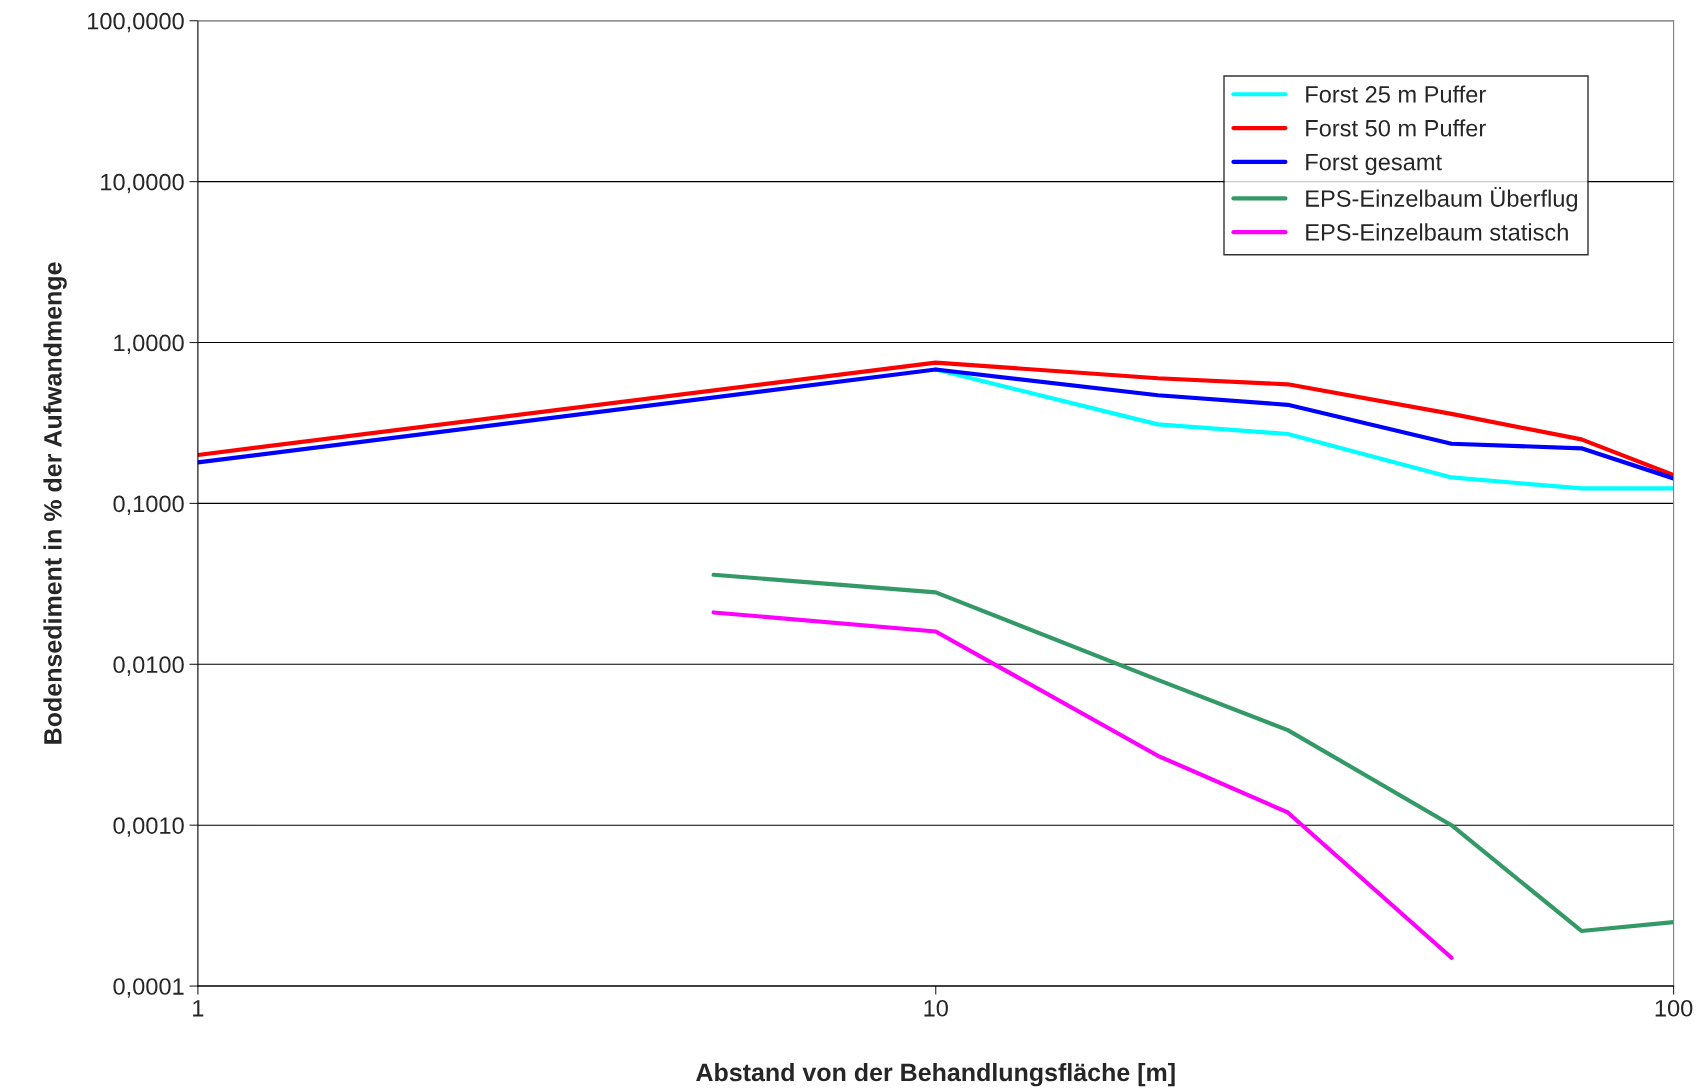 The image size is (1706, 1092). I want to click on y-tick-label: 0,0010, so click(148, 827).